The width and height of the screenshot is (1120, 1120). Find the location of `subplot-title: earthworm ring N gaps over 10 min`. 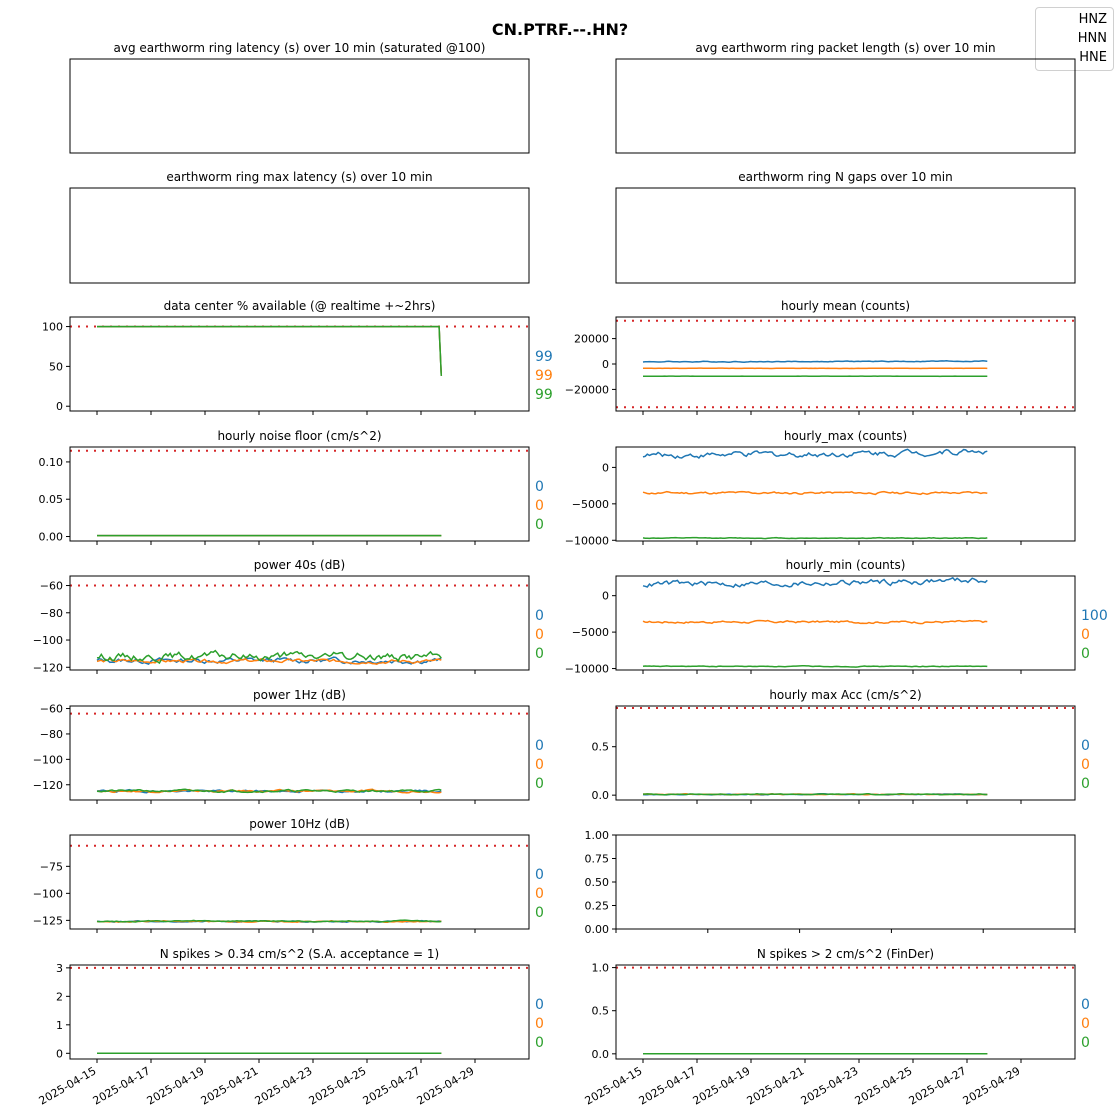

subplot-title: earthworm ring N gaps over 10 min is located at coordinates (845, 177).